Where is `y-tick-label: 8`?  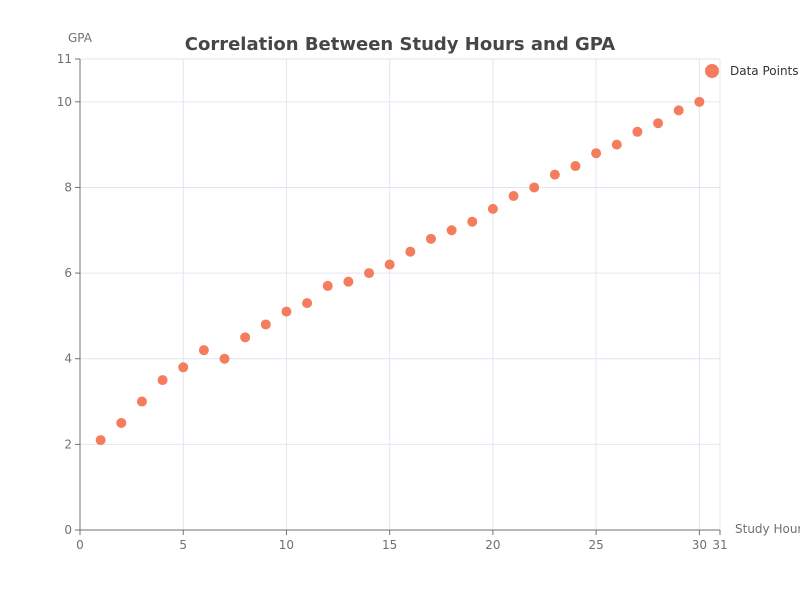 y-tick-label: 8 is located at coordinates (68, 187).